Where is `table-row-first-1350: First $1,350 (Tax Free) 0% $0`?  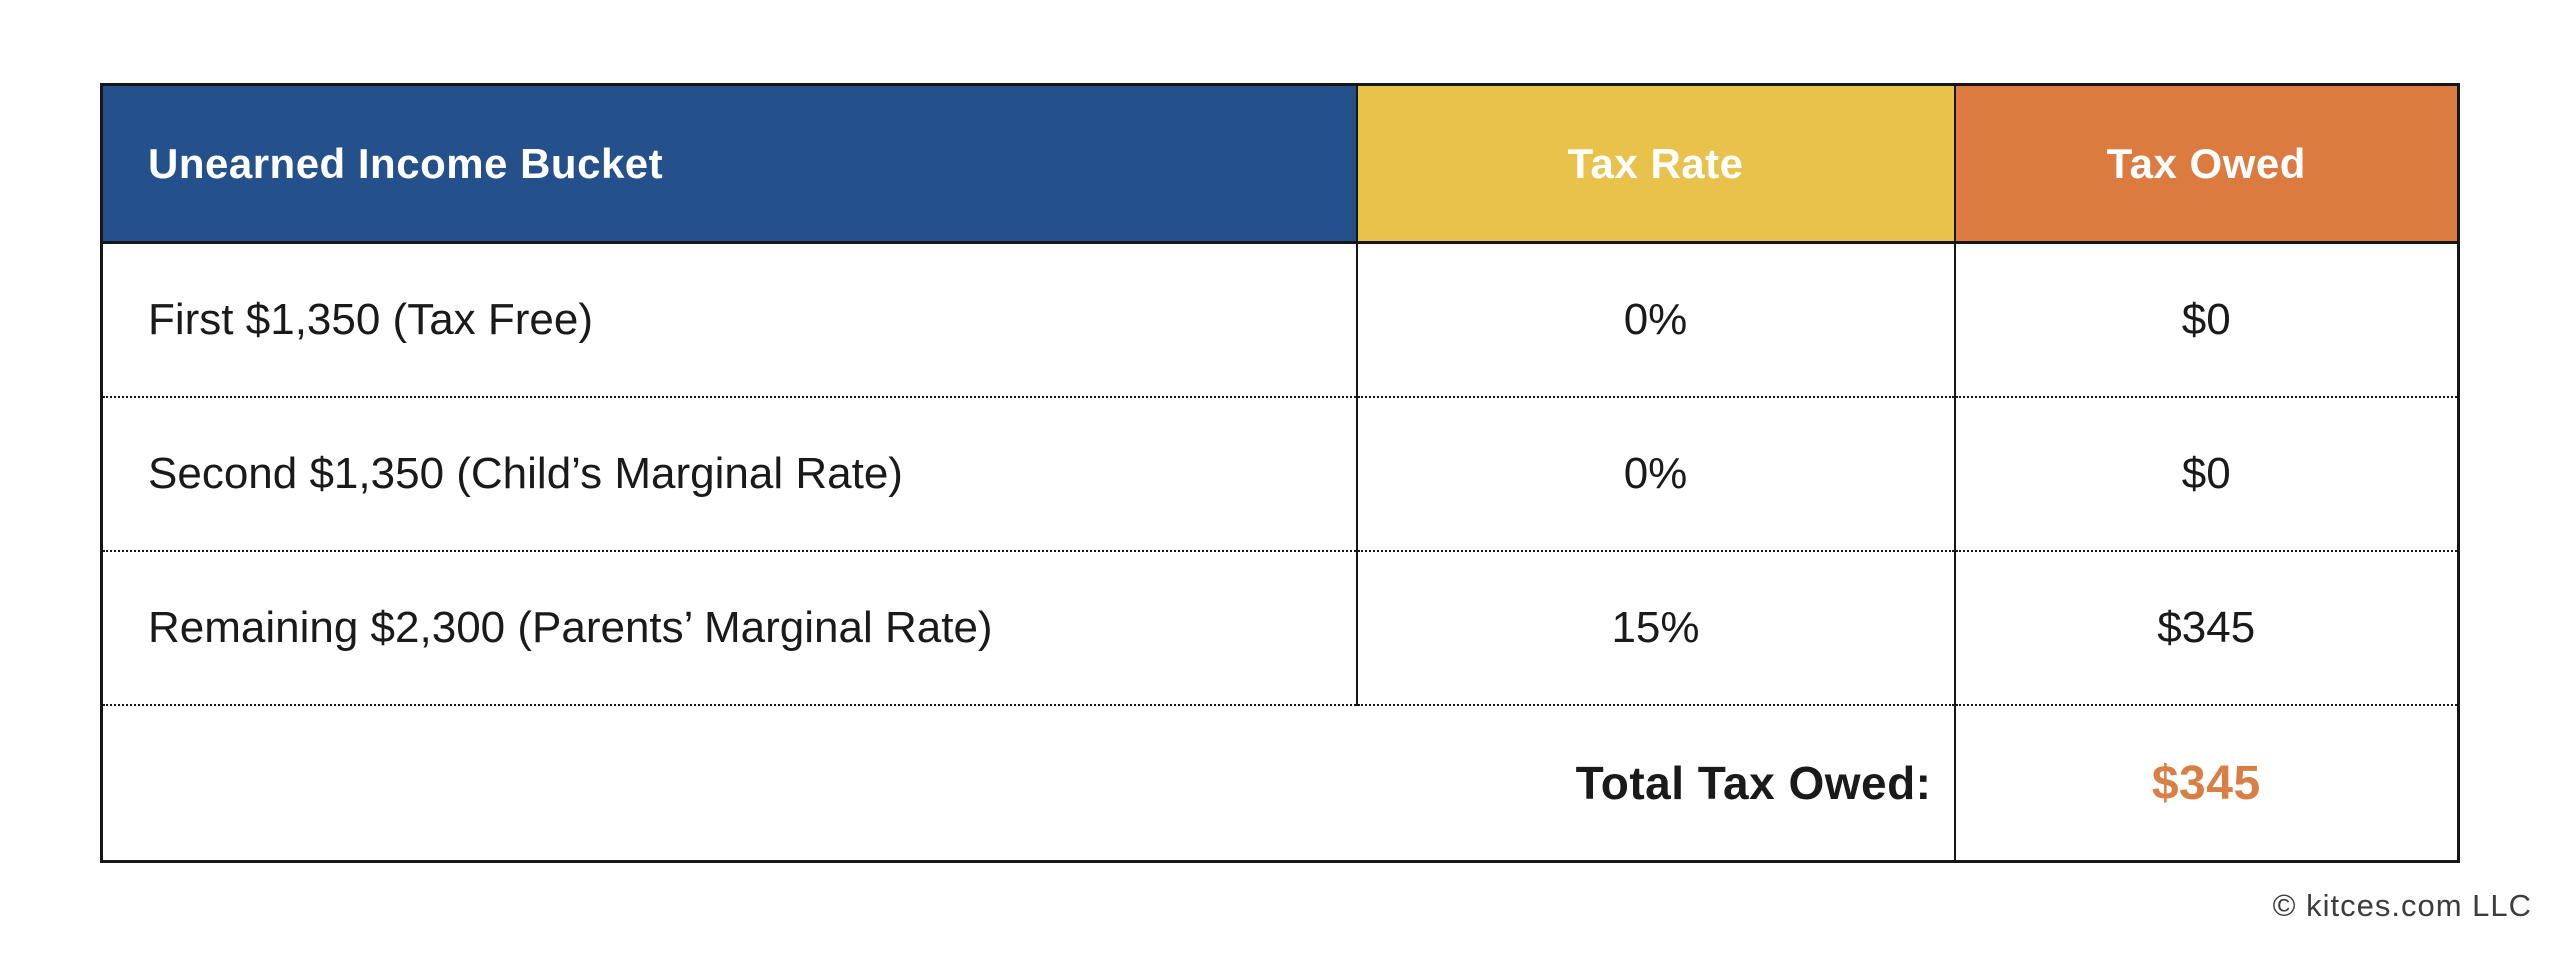
table-row-first-1350: First $1,350 (Tax Free) 0% $0 is located at coordinates (1280, 320).